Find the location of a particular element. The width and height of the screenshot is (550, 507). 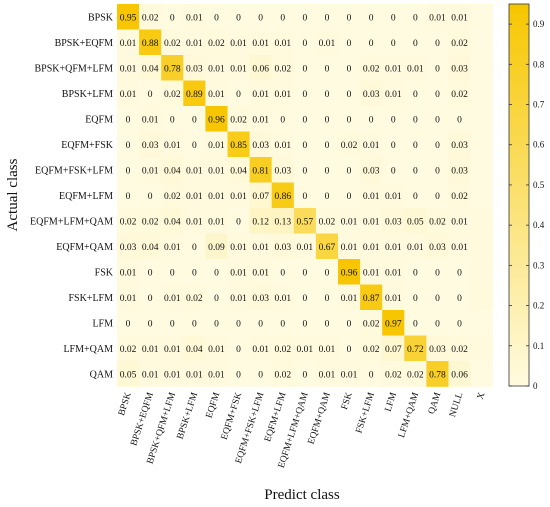

y-tick-label: FSK is located at coordinates (104, 272).